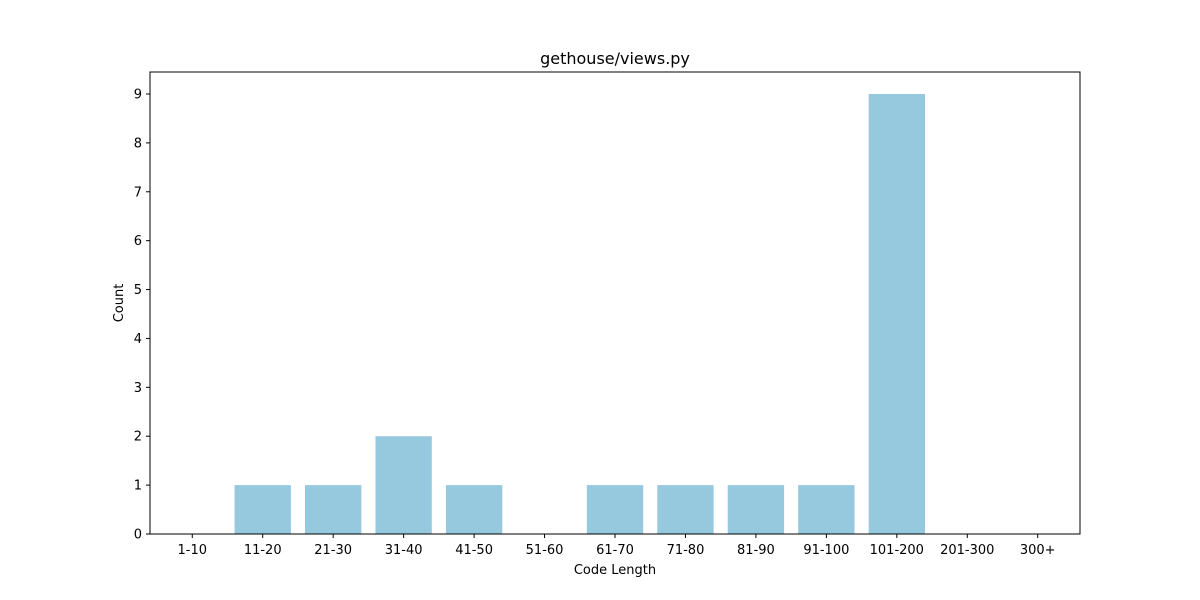 This screenshot has height=600, width=1200. I want to click on x-tick-label: 21-30, so click(333, 550).